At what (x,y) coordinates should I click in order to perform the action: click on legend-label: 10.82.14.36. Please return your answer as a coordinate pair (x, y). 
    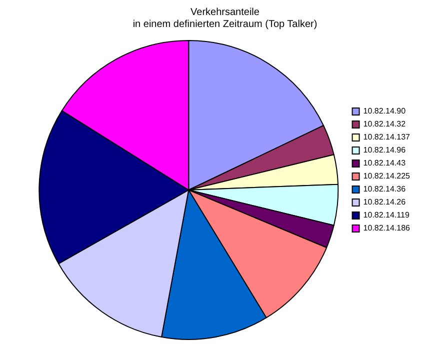
    Looking at the image, I should click on (384, 189).